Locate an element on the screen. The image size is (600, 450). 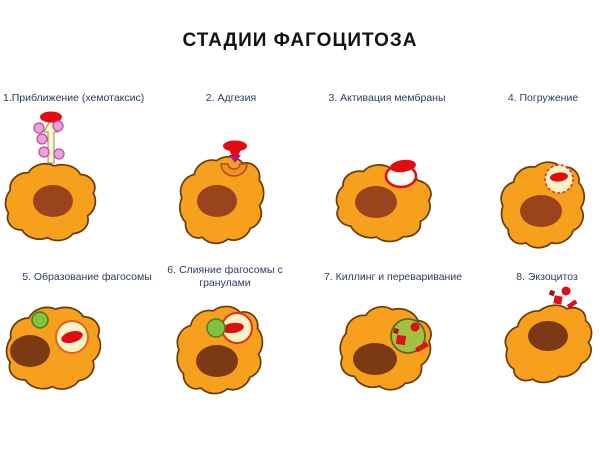
stage-5-figure is located at coordinates (75, 361).